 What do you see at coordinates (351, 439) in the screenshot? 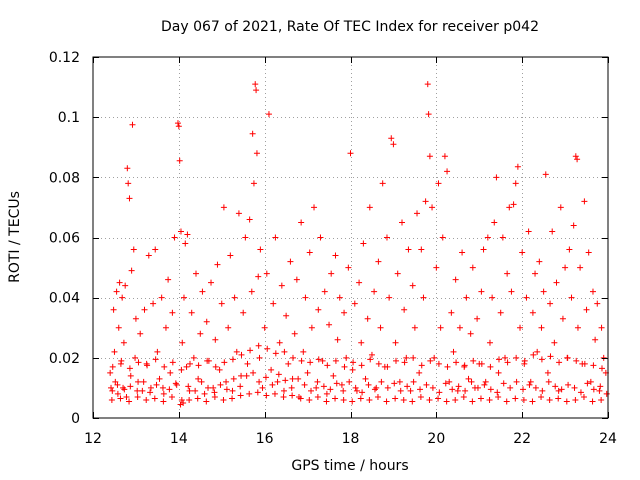
I see `x-tick-label: 18` at bounding box center [351, 439].